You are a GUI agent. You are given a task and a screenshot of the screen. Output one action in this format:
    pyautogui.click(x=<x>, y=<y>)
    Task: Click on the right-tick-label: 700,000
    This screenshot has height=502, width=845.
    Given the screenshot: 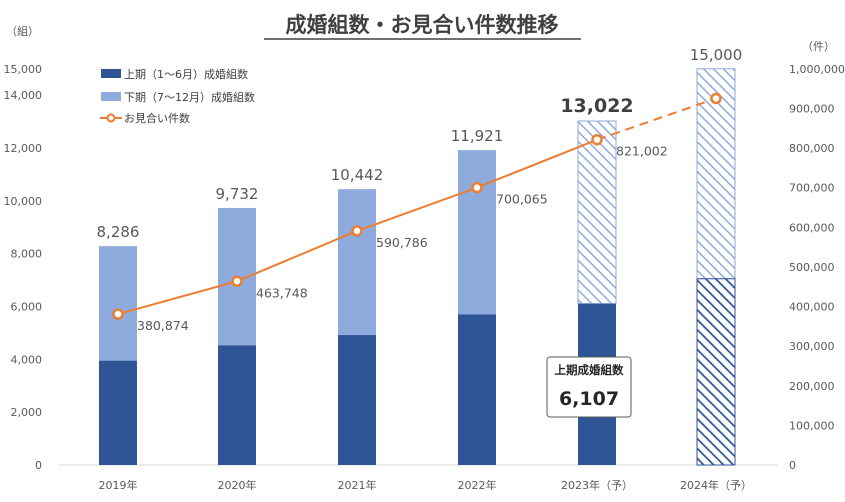 What is the action you would take?
    pyautogui.click(x=812, y=188)
    